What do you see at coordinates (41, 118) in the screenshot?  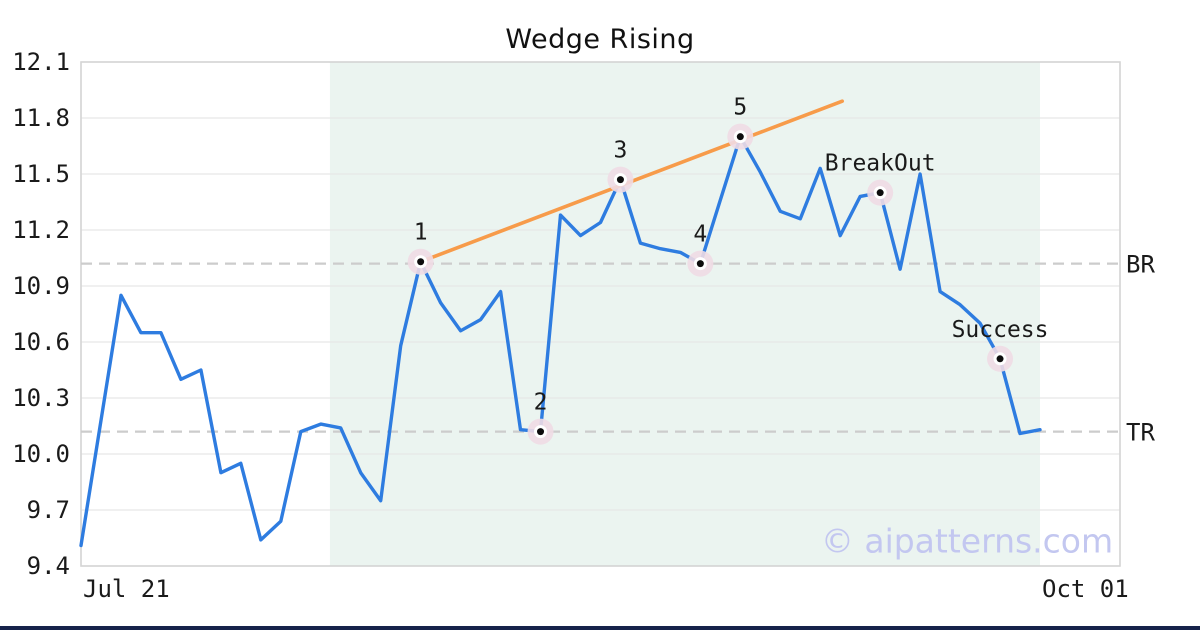 I see `y-tick-label: 11.8` at bounding box center [41, 118].